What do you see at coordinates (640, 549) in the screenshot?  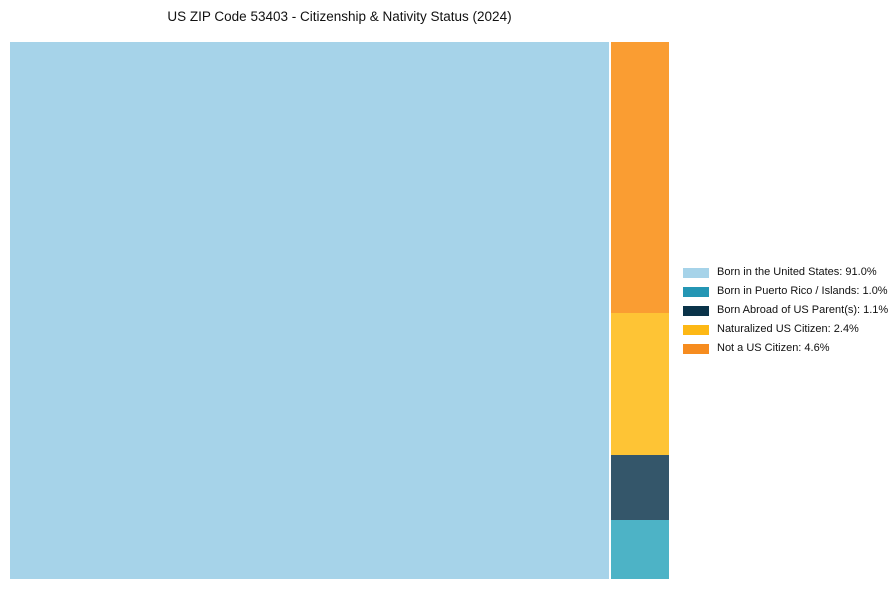 I see `treemap-segment-born-in-puerto-rico-islands` at bounding box center [640, 549].